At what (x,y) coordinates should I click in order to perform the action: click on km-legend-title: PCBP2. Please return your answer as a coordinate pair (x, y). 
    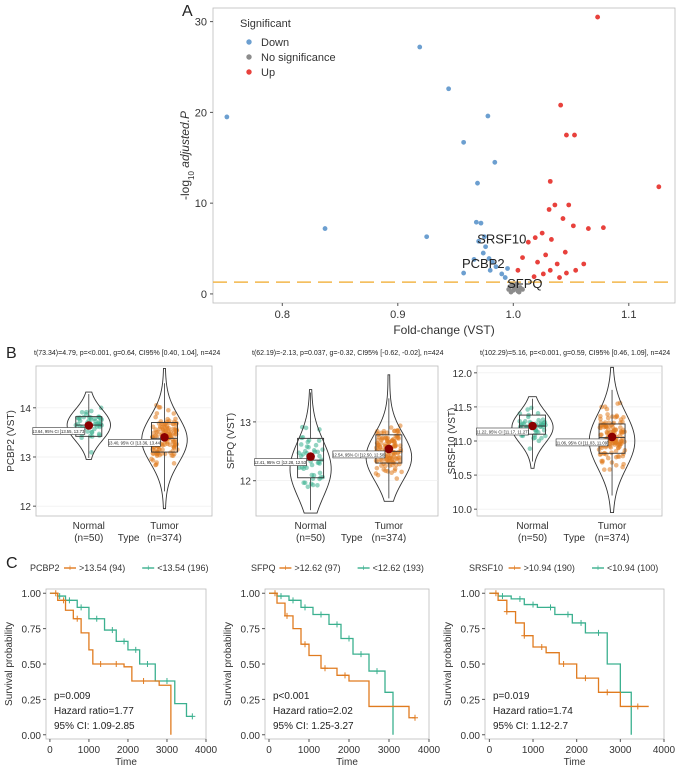
    Looking at the image, I should click on (45, 568).